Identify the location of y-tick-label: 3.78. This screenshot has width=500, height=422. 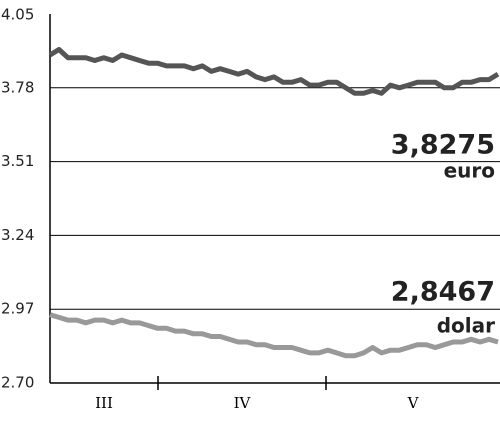
(17, 87).